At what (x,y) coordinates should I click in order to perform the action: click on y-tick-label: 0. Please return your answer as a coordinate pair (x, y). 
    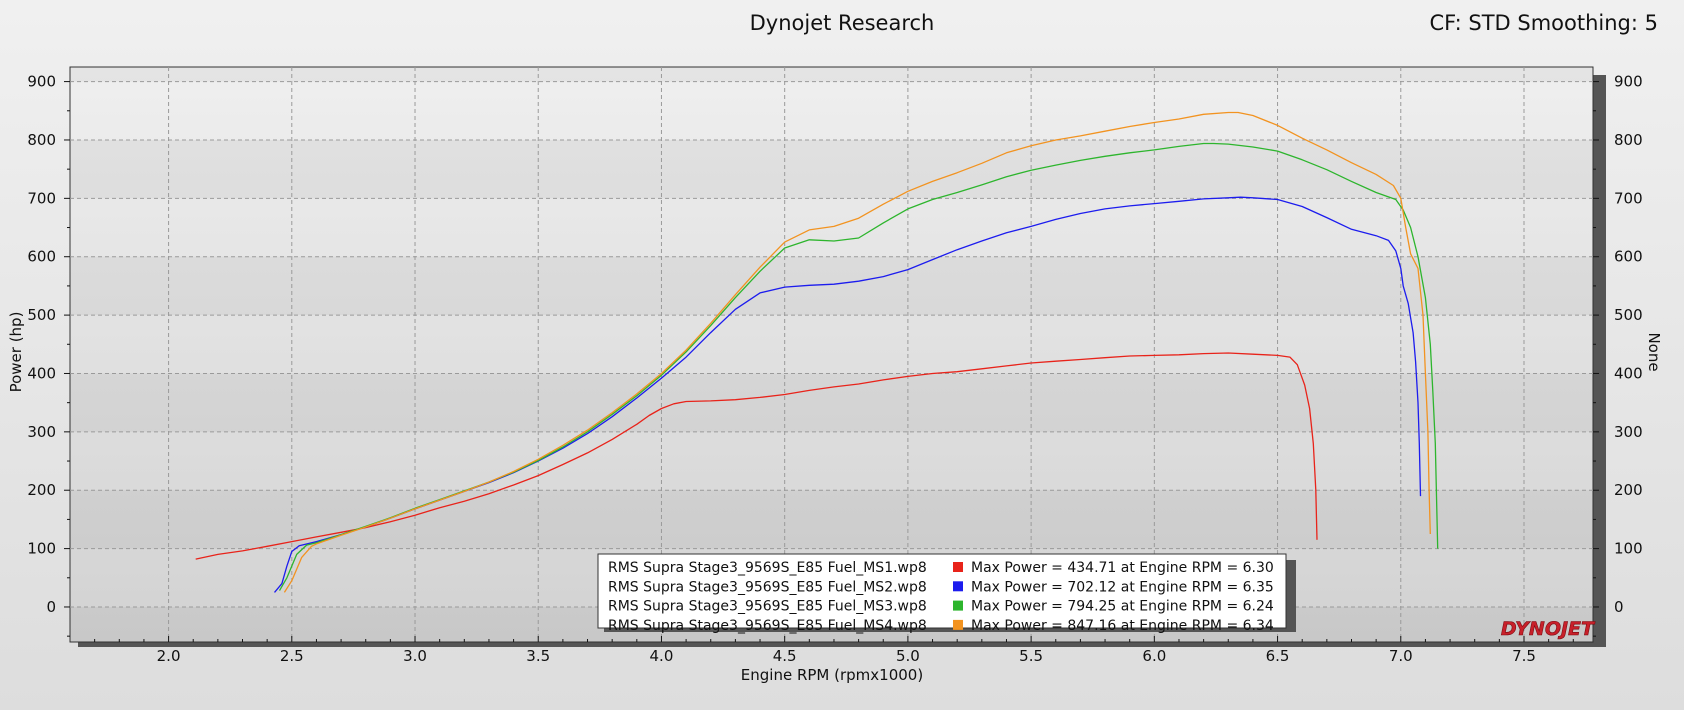
    Looking at the image, I should click on (51, 607).